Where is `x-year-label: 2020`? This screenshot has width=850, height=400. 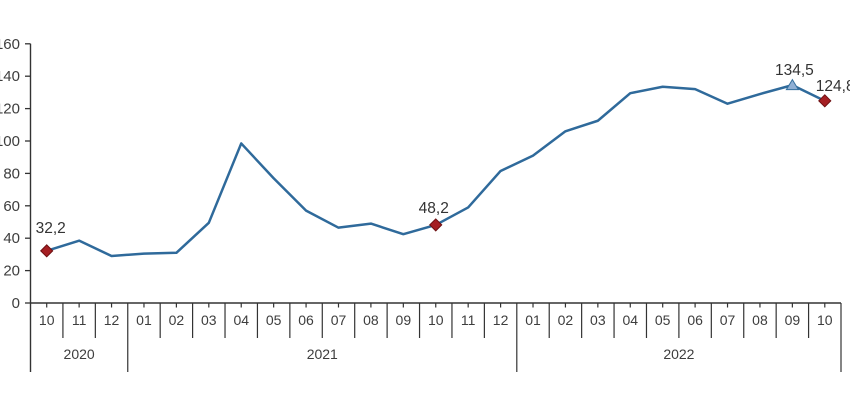
x-year-label: 2020 is located at coordinates (79, 354).